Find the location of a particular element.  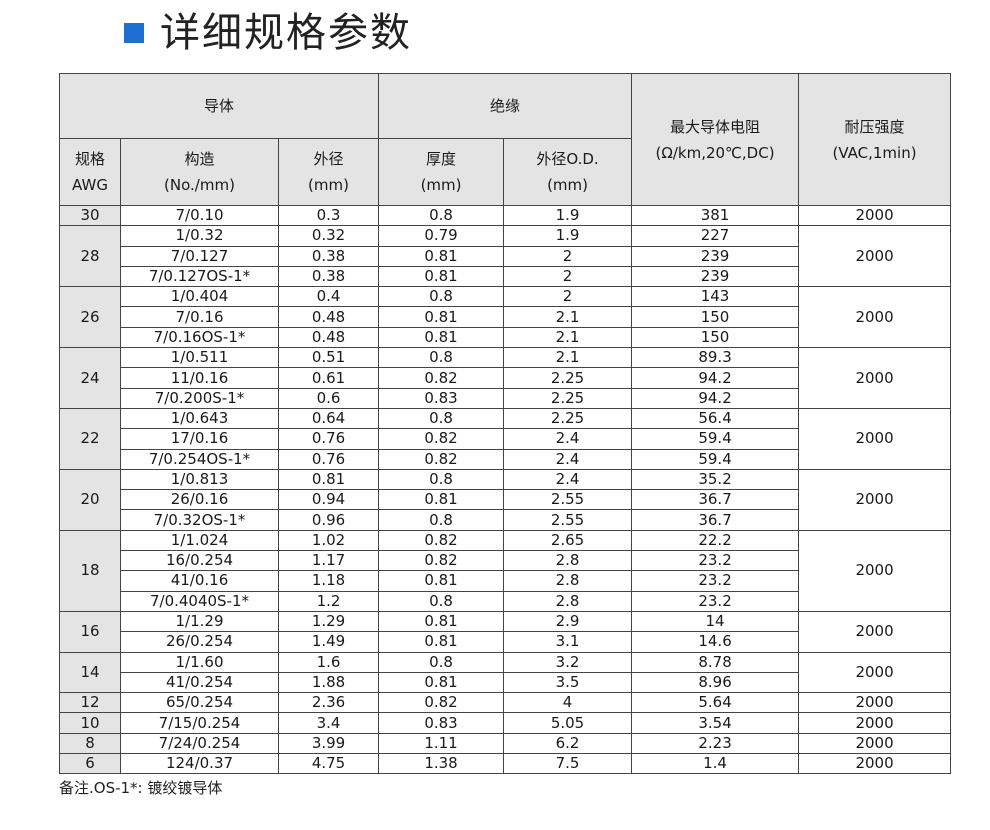

awg-cell: 20 is located at coordinates (90, 499).